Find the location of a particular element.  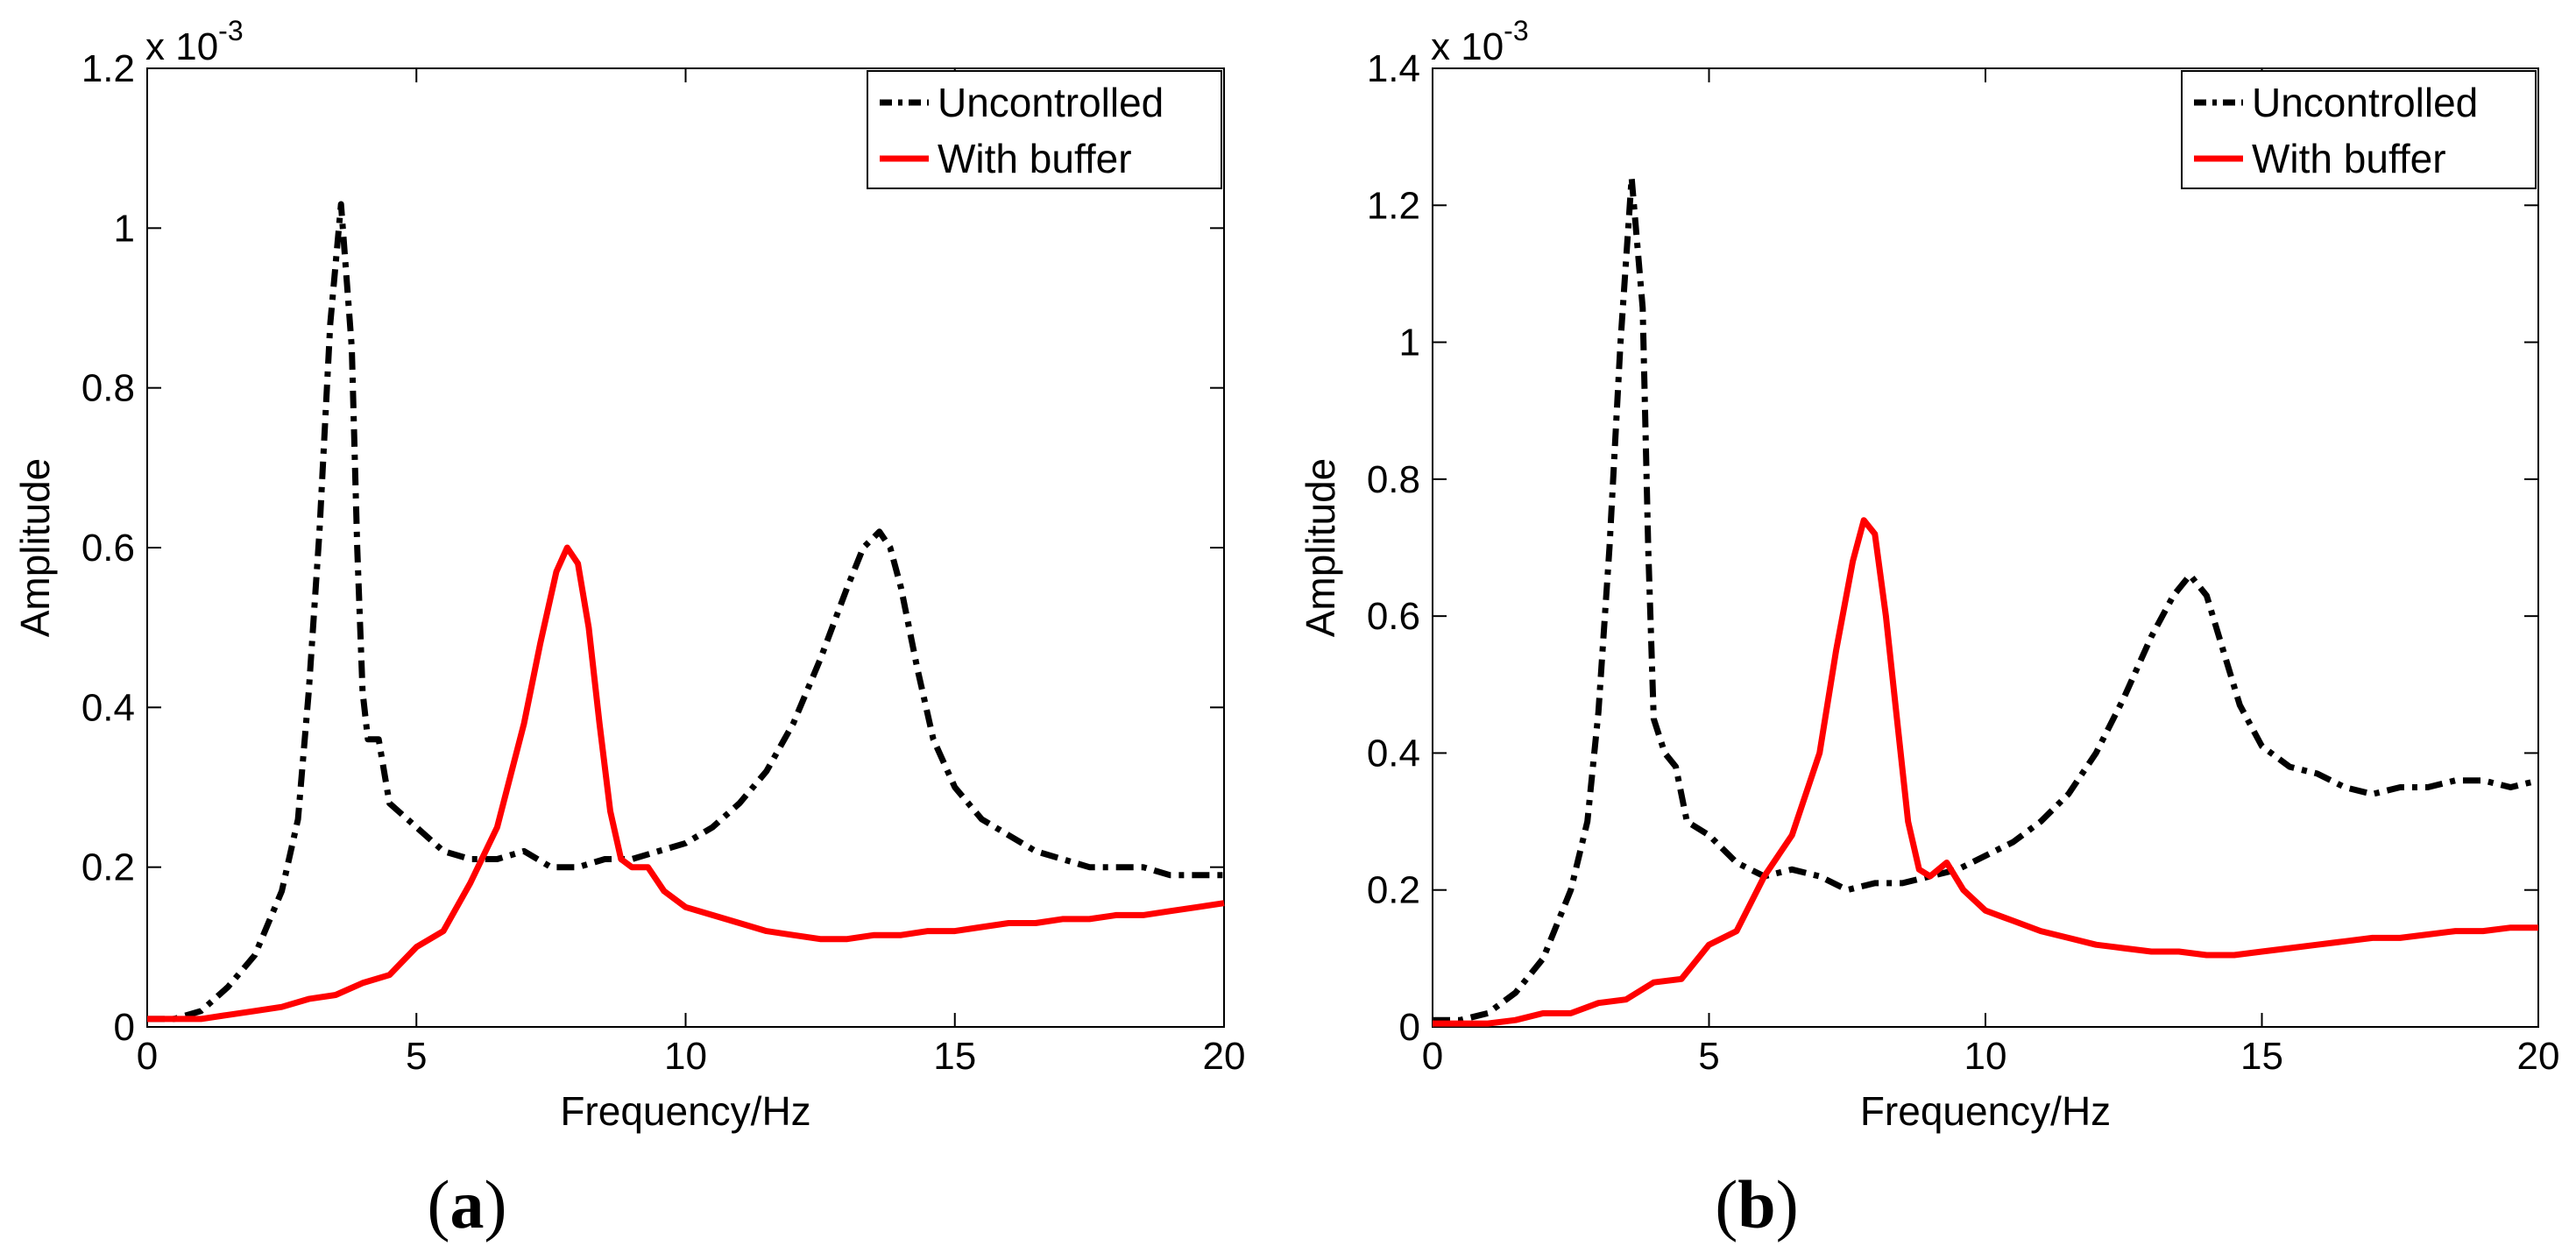

x-tick-label-b: 15 is located at coordinates (2261, 1056).